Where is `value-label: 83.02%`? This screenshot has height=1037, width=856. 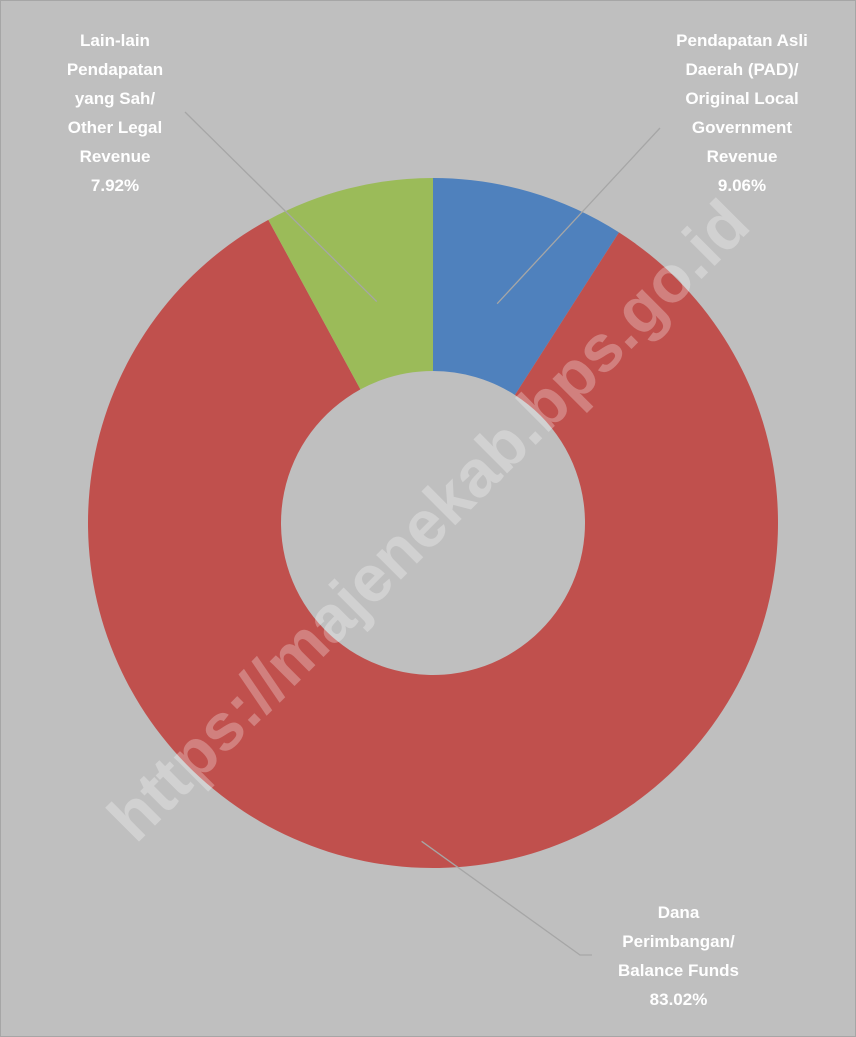 value-label: 83.02% is located at coordinates (678, 999).